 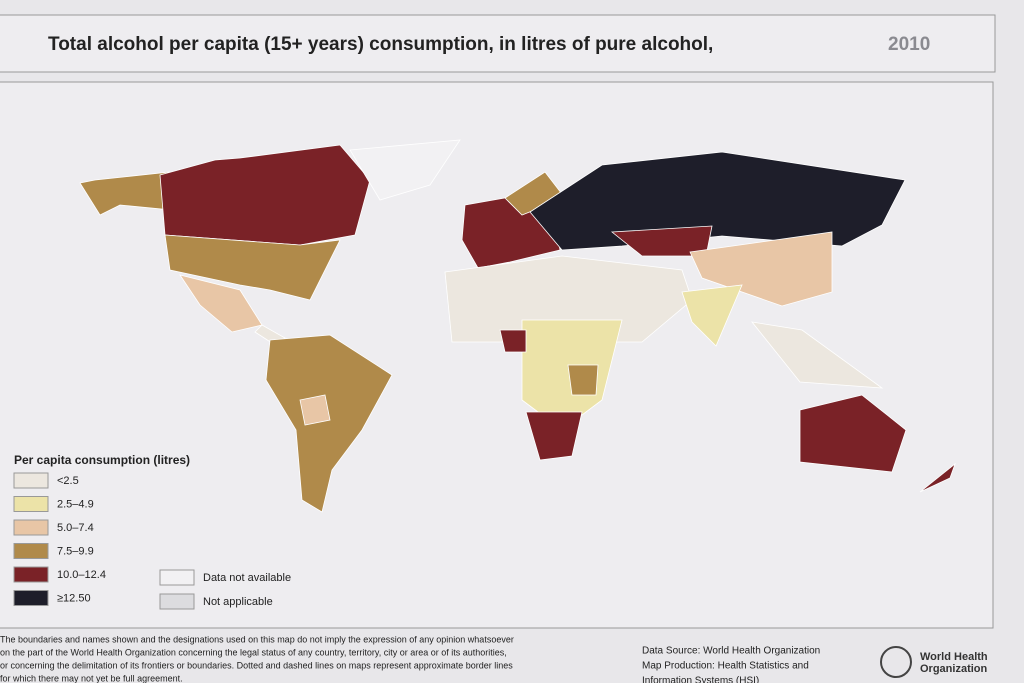 What do you see at coordinates (74, 598) in the screenshot?
I see `legend-label: ≥12.50` at bounding box center [74, 598].